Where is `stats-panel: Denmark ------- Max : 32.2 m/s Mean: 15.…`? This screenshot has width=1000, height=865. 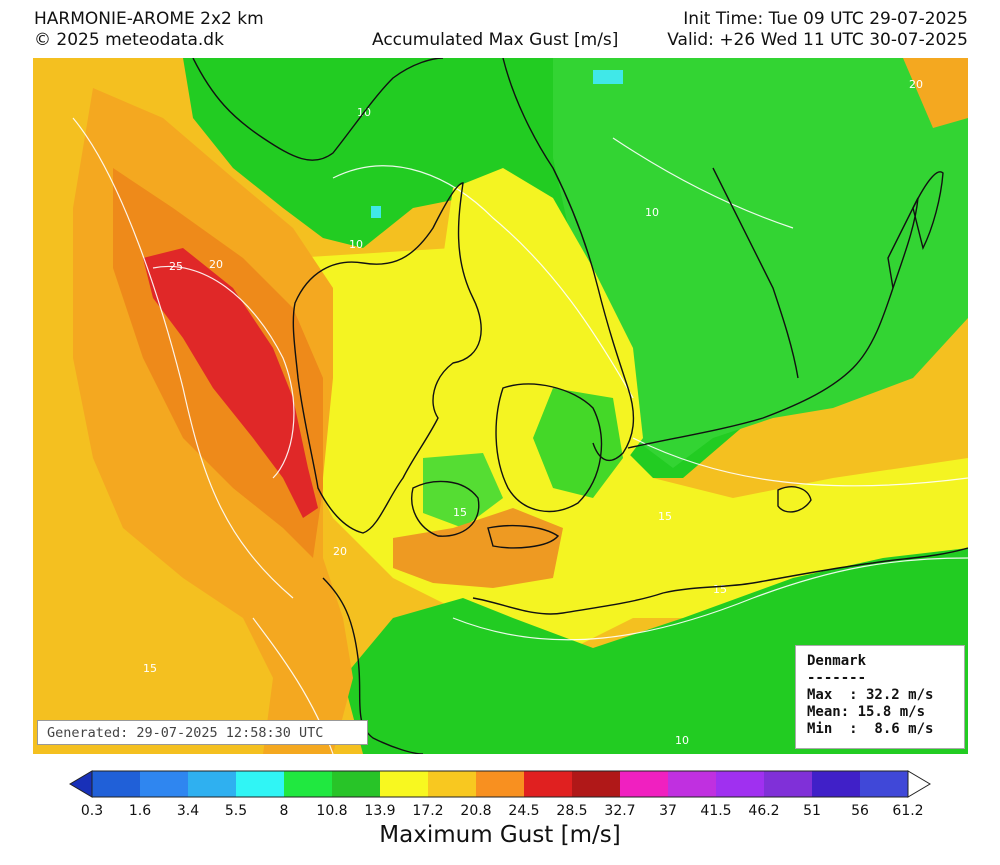
stats-panel: Denmark ------- Max : 32.2 m/s Mean: 15.… is located at coordinates (880, 697).